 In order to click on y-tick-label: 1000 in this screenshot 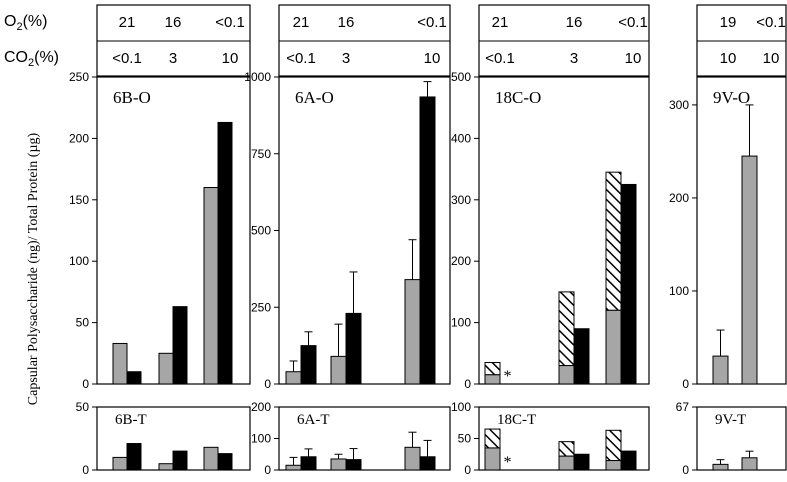, I will do `click(257, 77)`.